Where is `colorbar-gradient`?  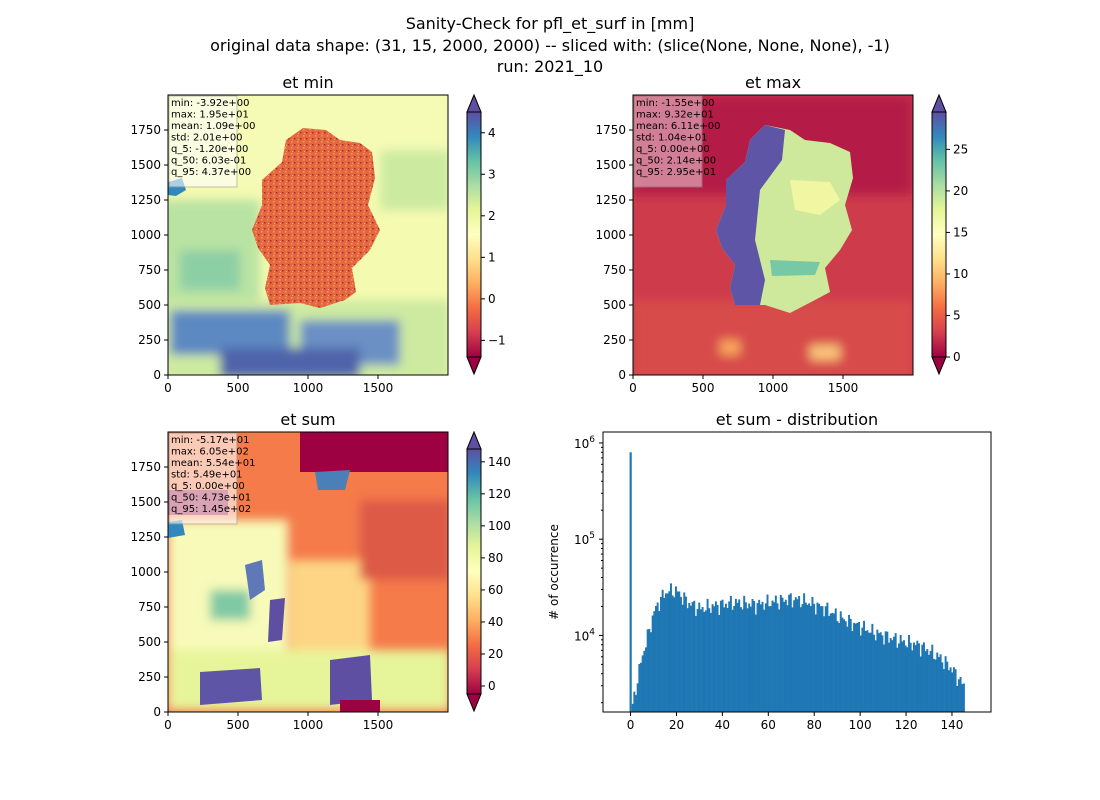 colorbar-gradient is located at coordinates (939, 234).